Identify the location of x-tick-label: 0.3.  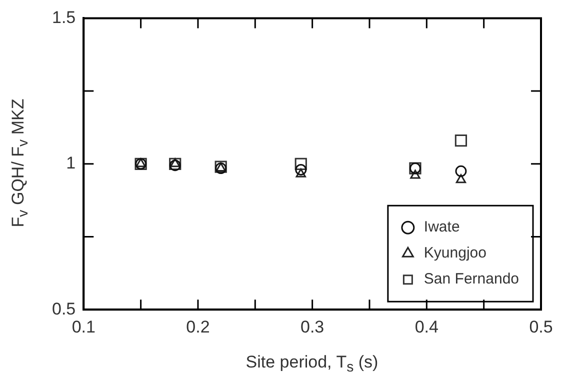
(312, 326).